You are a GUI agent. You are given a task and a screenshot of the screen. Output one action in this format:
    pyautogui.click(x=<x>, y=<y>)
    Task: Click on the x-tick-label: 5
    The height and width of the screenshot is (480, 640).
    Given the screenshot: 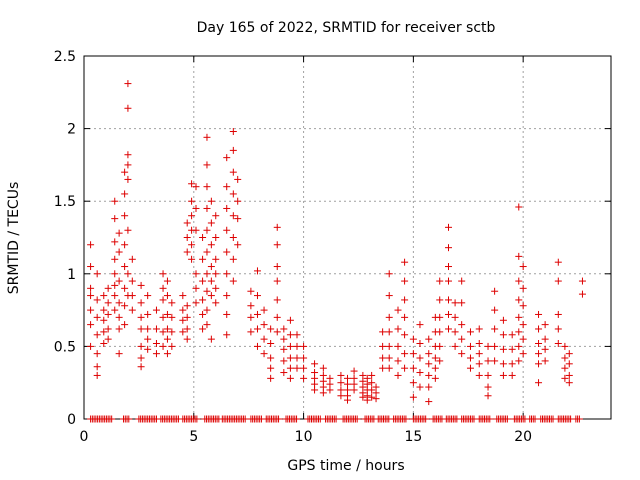 What is the action you would take?
    pyautogui.click(x=193, y=437)
    